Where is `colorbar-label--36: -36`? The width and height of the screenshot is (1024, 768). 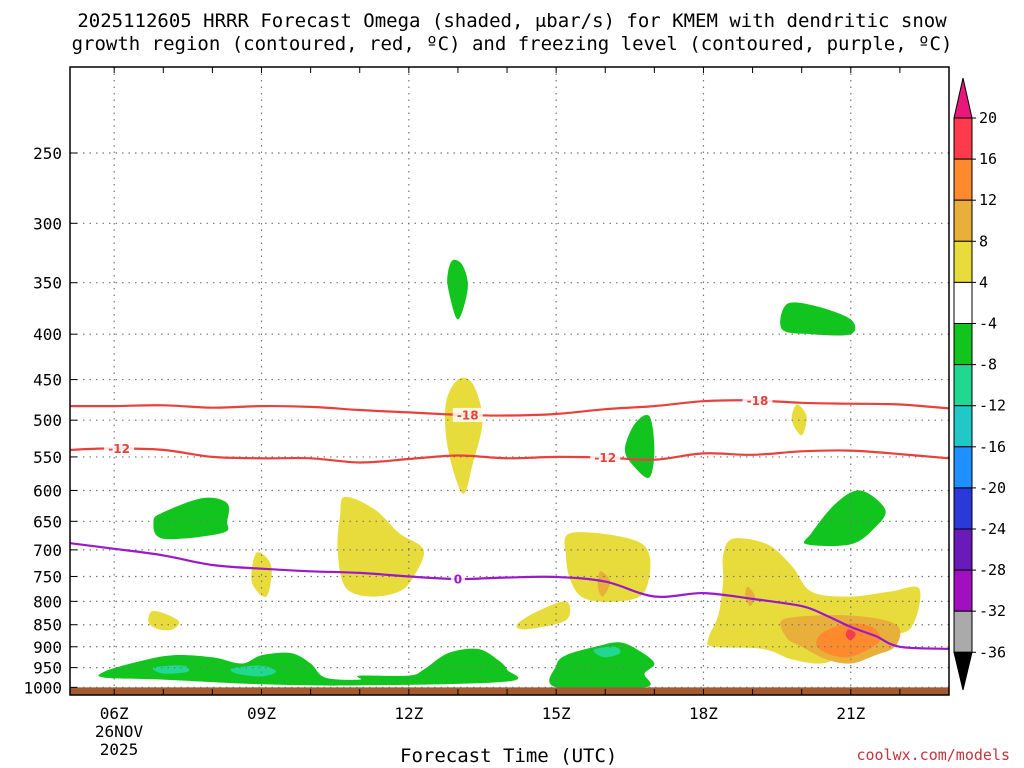
colorbar-label--36: -36 is located at coordinates (992, 652).